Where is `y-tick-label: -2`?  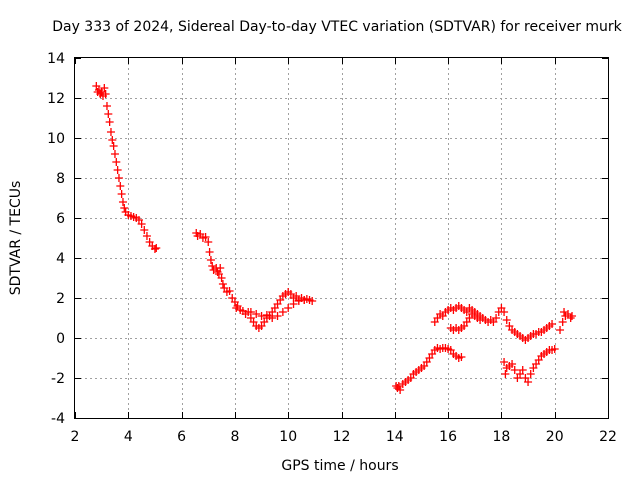 y-tick-label: -2 is located at coordinates (58, 379).